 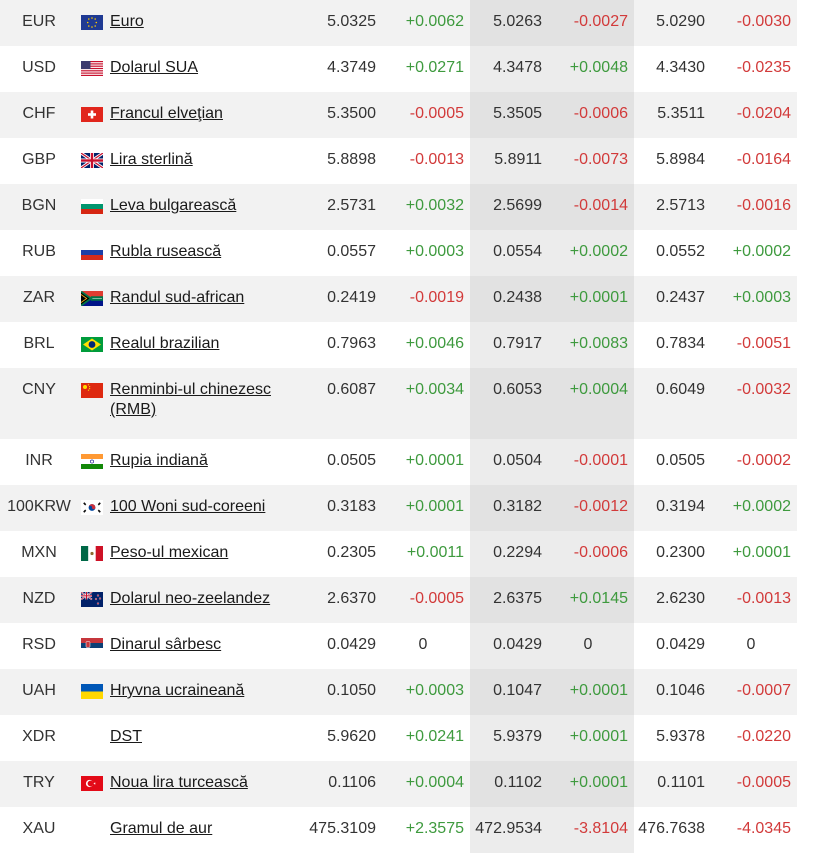 What do you see at coordinates (591, 345) in the screenshot?
I see `rate-change-2: +0.0083` at bounding box center [591, 345].